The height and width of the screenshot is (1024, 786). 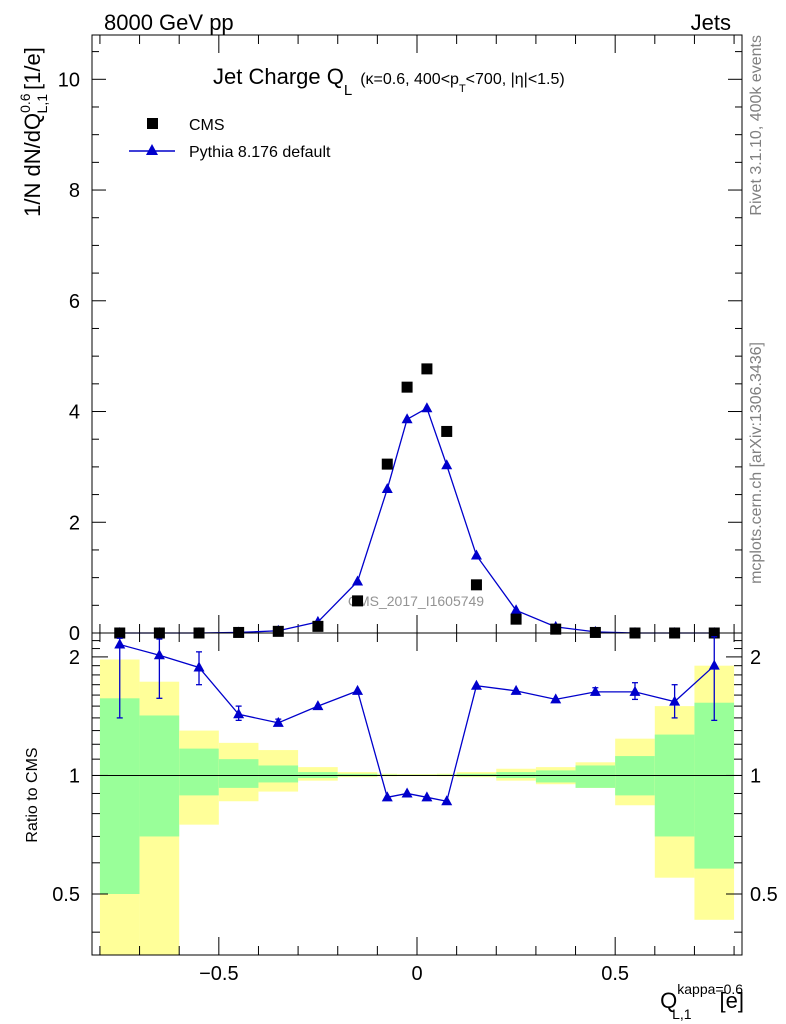 I want to click on title-rest-b: <700, |η|<1.5), so click(x=515, y=79).